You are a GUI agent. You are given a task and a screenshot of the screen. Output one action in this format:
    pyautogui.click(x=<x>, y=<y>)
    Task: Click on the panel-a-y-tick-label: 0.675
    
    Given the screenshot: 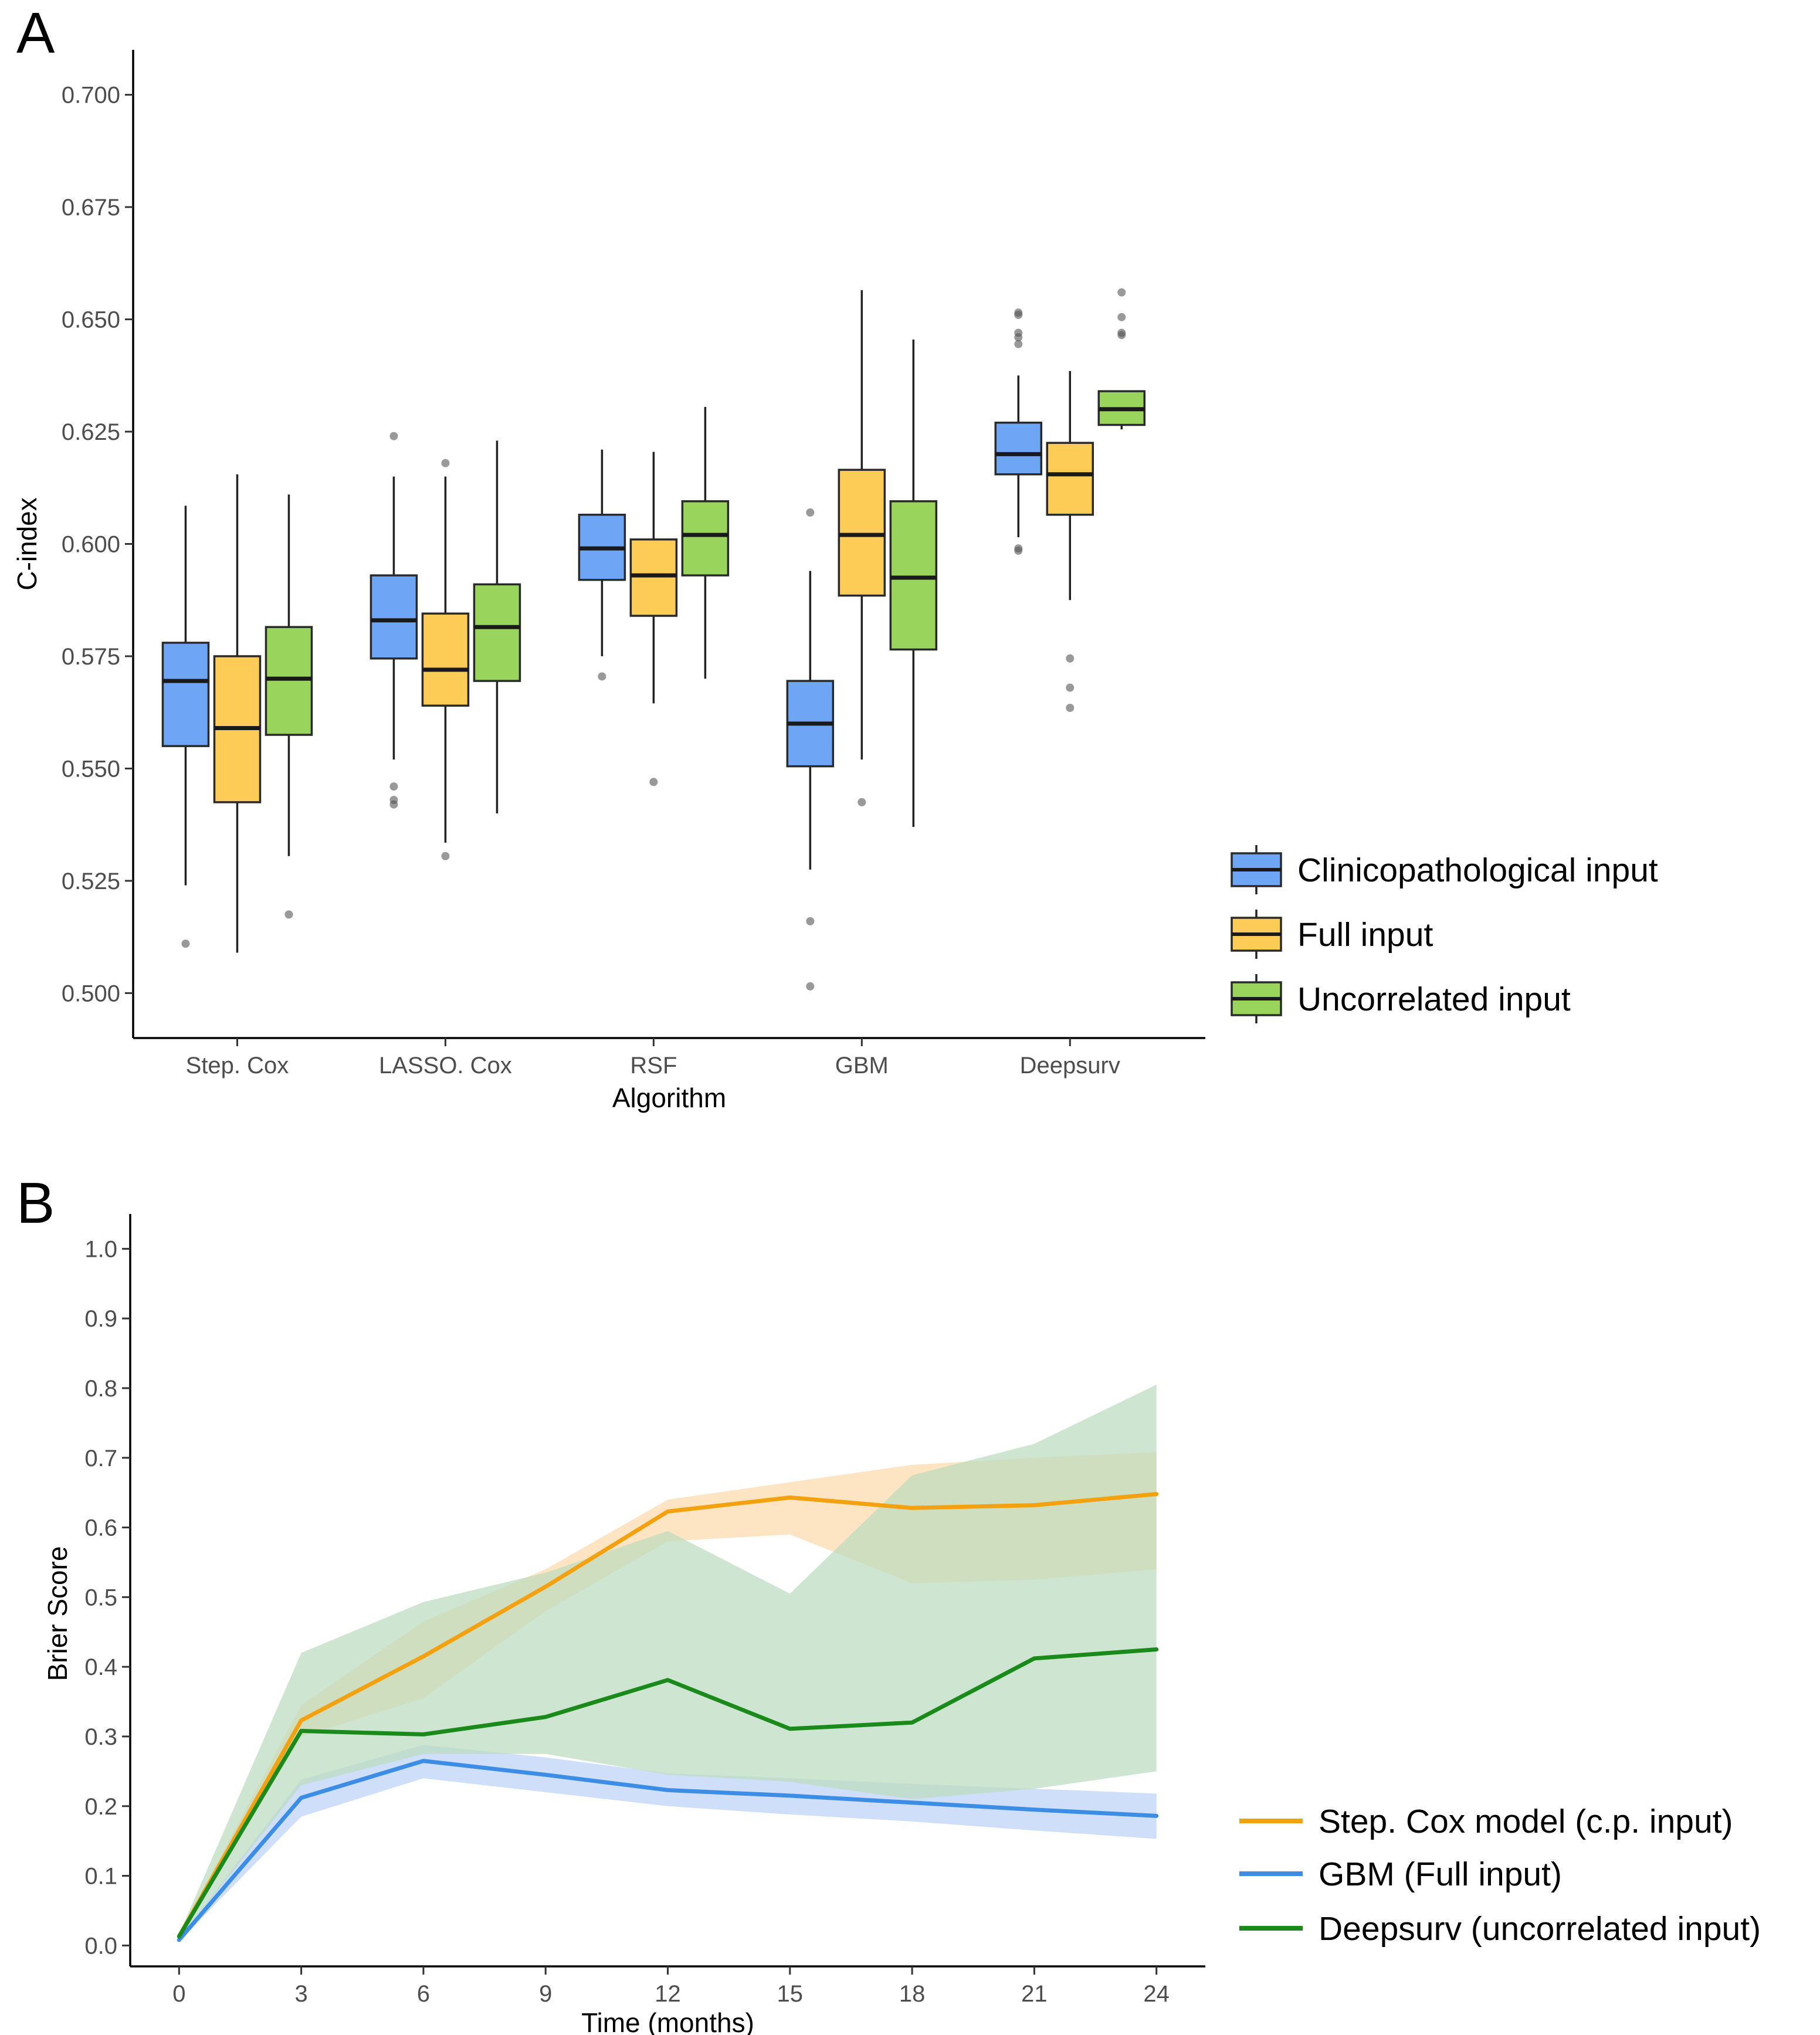 What is the action you would take?
    pyautogui.click(x=91, y=208)
    